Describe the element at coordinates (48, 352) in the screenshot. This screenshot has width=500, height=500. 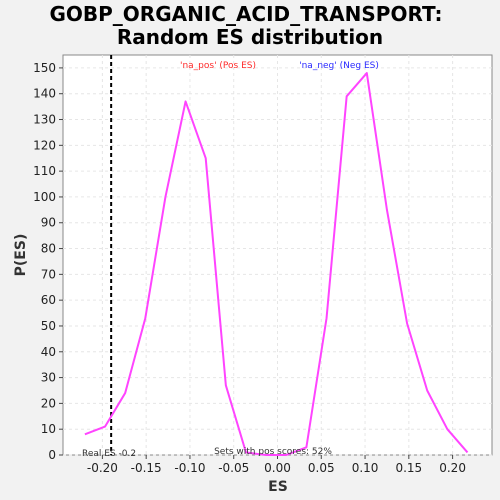
I see `y-tick-label: 40` at that location.